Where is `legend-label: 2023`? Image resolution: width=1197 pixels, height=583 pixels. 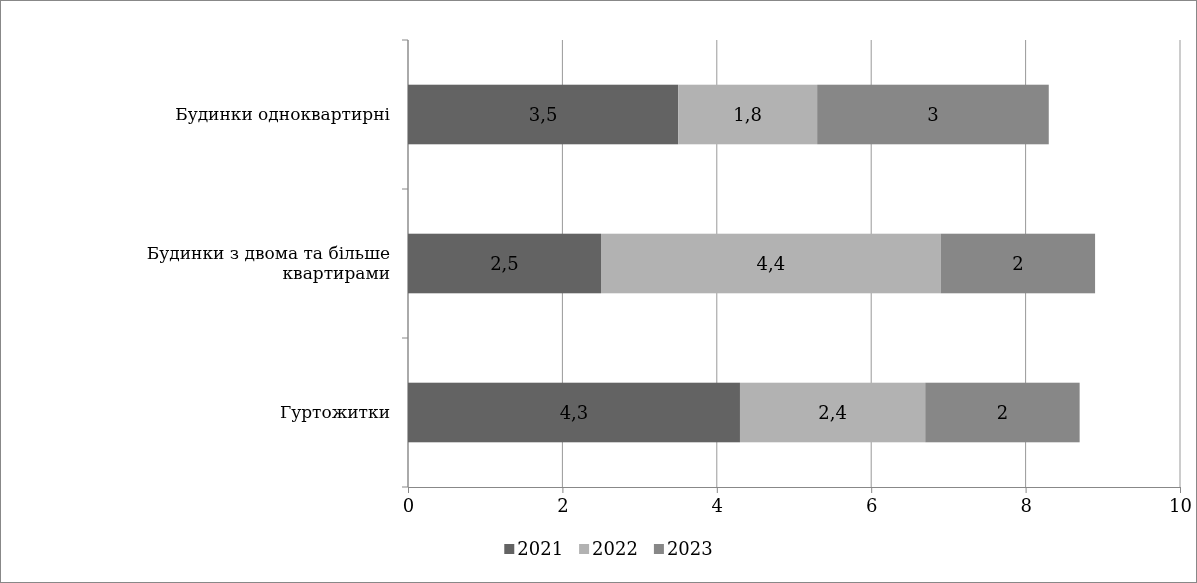
legend-label: 2023 is located at coordinates (689, 549).